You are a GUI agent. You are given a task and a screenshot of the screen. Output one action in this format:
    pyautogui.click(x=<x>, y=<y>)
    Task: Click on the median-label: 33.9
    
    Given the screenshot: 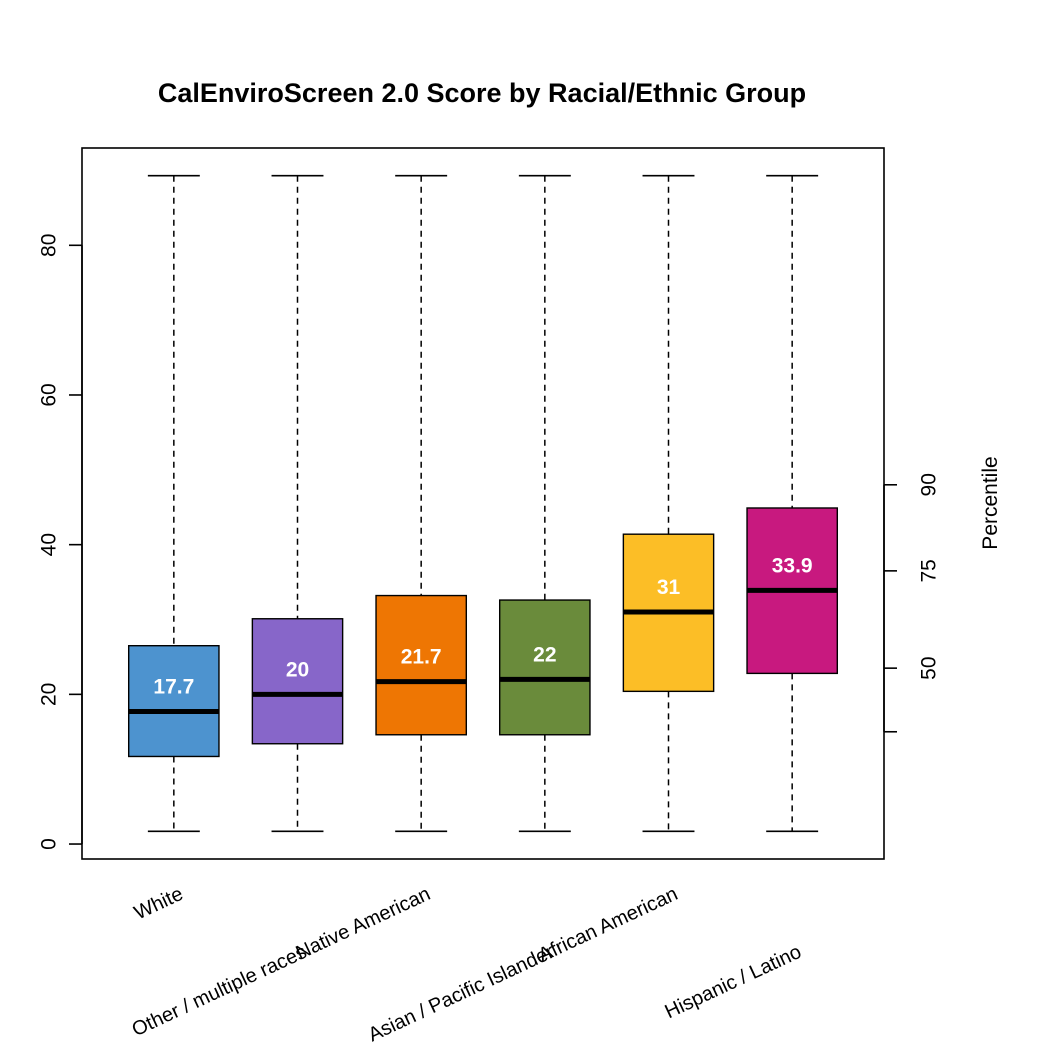 What is the action you would take?
    pyautogui.click(x=792, y=565)
    